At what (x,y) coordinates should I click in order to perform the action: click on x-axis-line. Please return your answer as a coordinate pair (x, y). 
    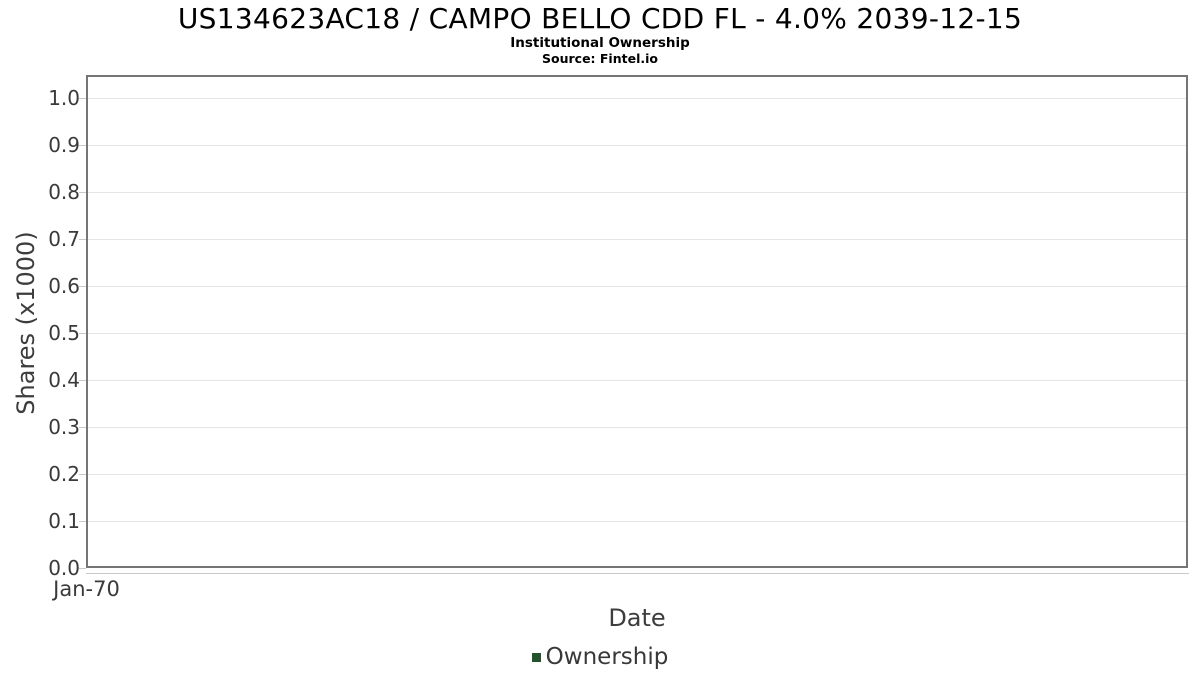
    Looking at the image, I should click on (637, 573).